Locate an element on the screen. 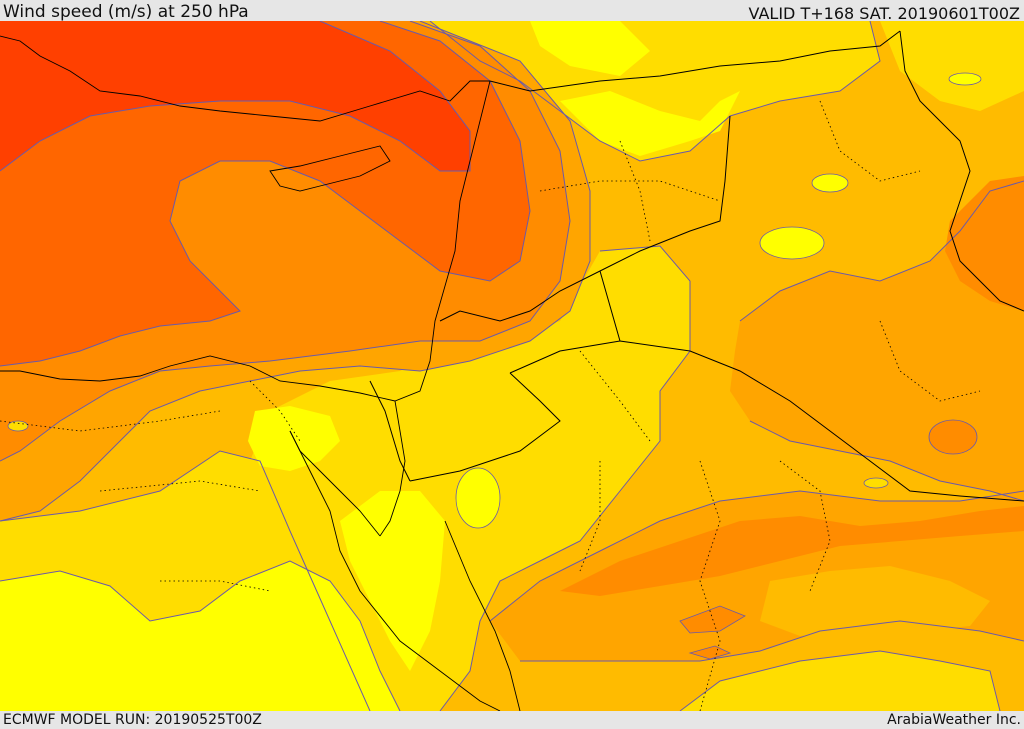 This screenshot has width=1024, height=729. band-north-light is located at coordinates (655, 91).